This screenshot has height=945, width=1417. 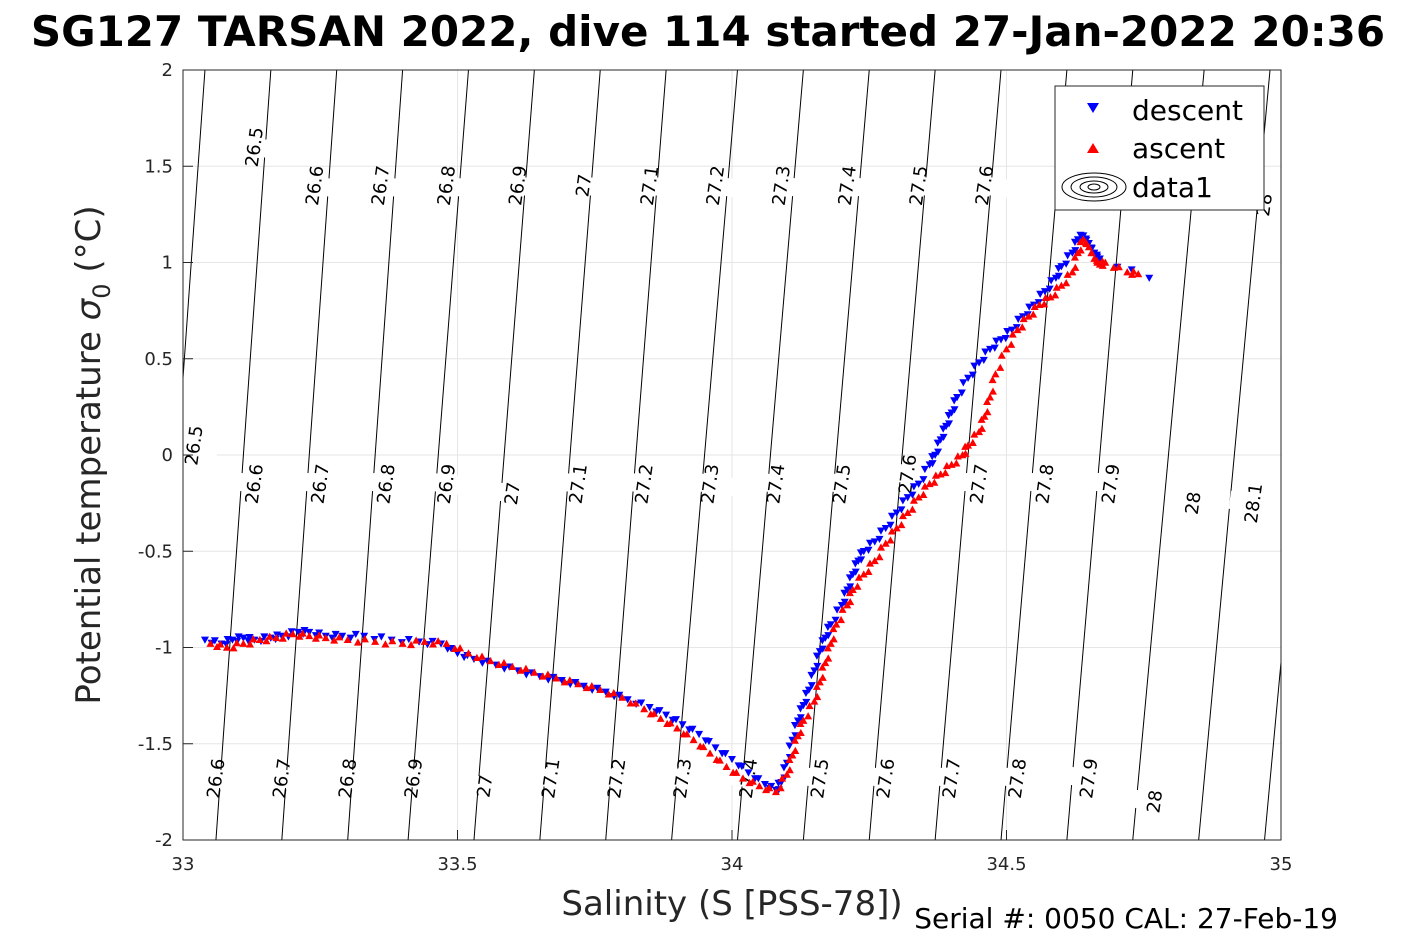 I want to click on y-tick-label: -2, so click(x=164, y=840).